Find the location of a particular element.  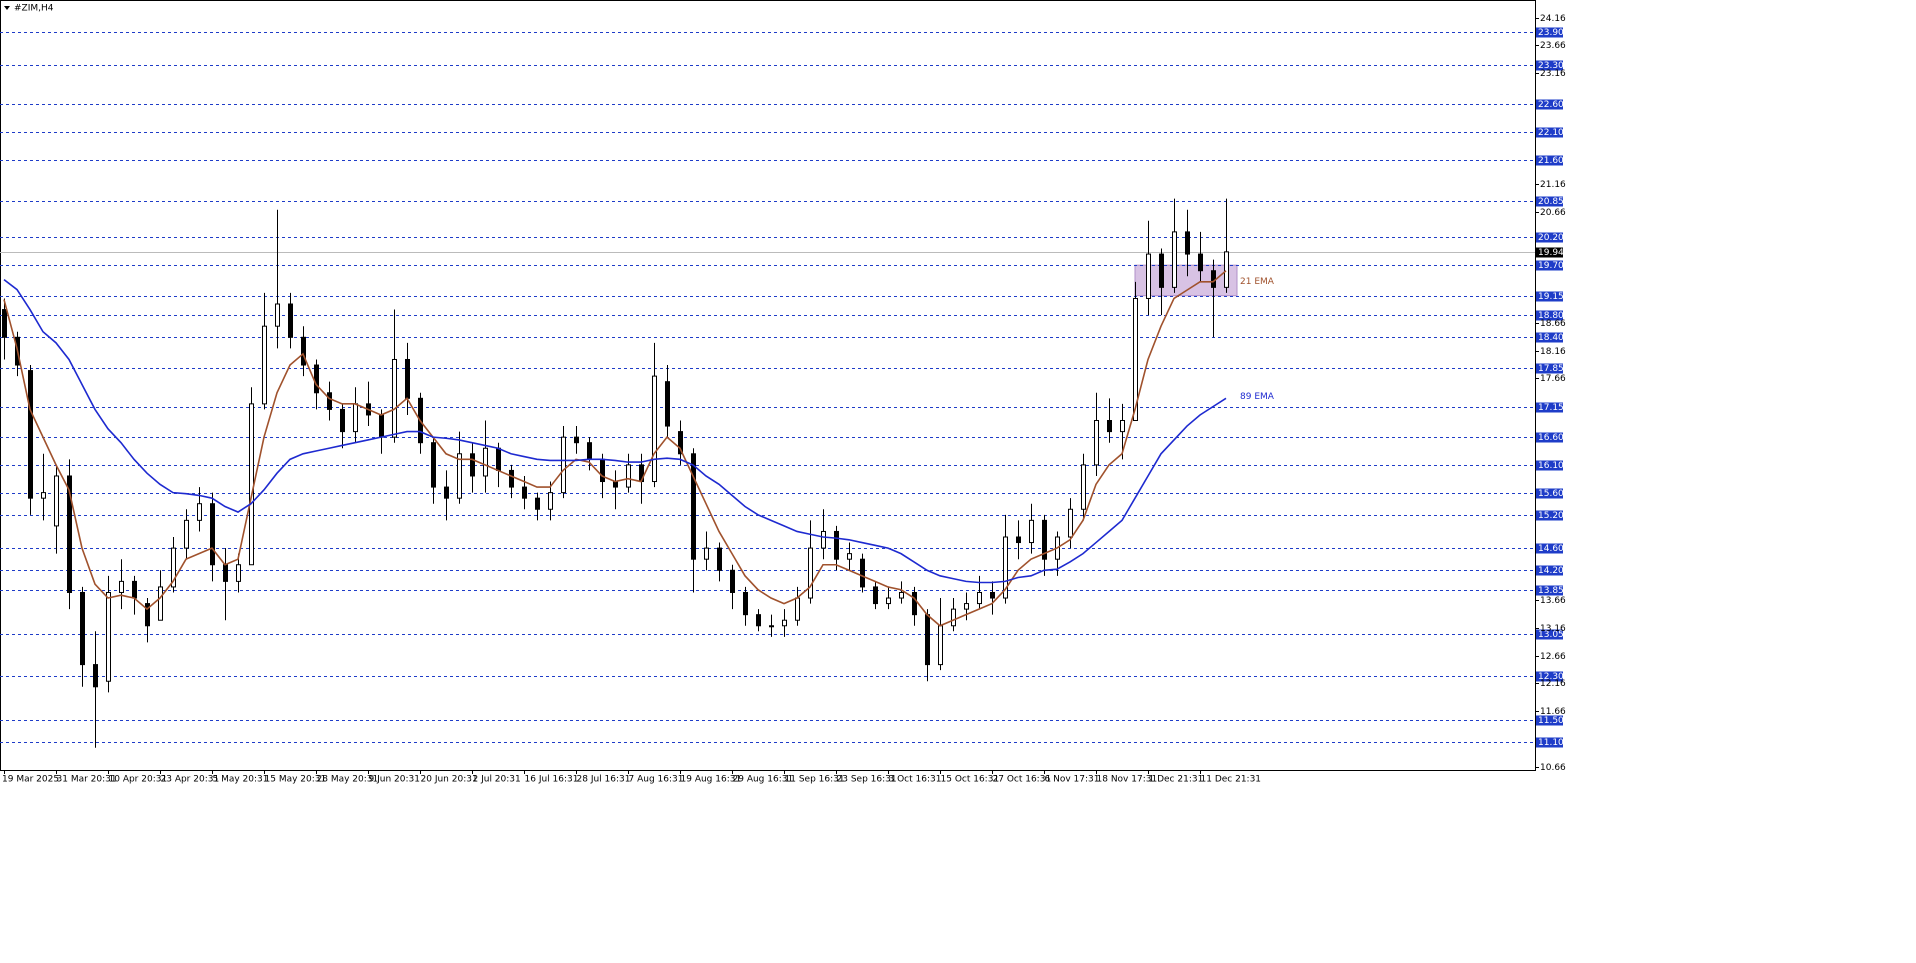

level-label: 23.30 is located at coordinates (1551, 66).